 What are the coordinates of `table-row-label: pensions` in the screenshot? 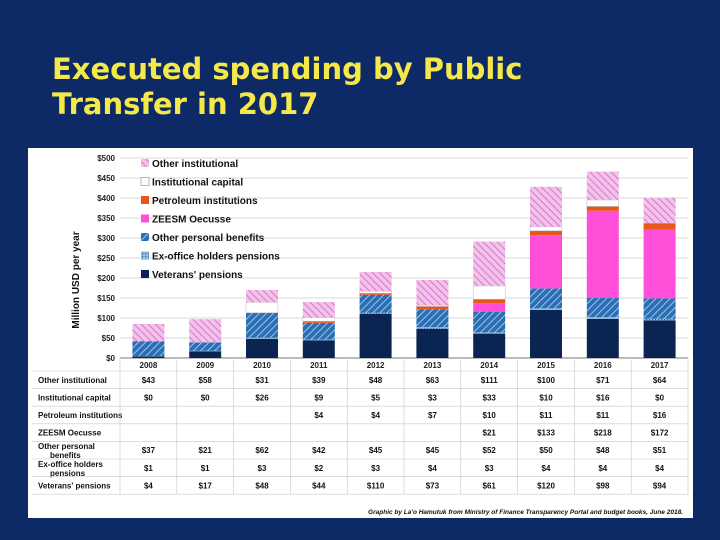 It's located at (68, 473).